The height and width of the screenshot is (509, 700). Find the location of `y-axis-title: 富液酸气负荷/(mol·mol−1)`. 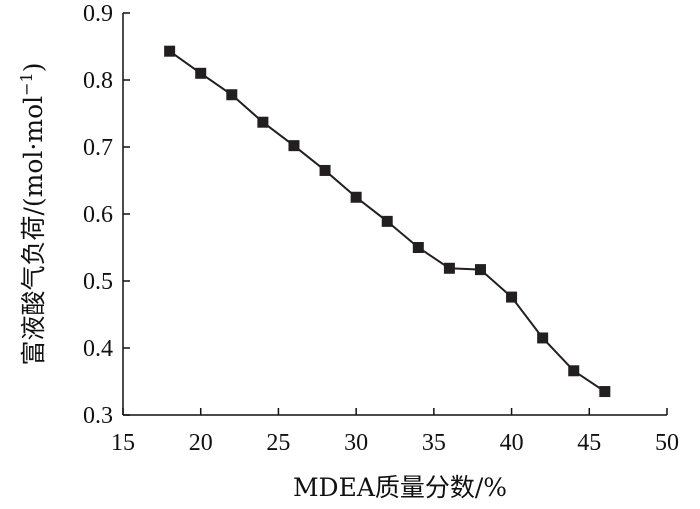

y-axis-title: 富液酸气负荷/(mol·mol−1) is located at coordinates (32, 214).